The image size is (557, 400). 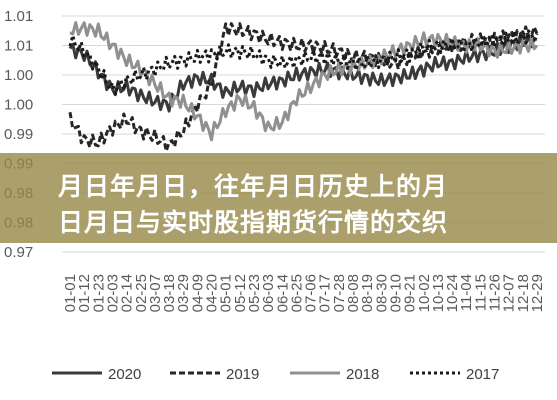 I want to click on x-tick-label: 01-23, so click(x=98, y=293).